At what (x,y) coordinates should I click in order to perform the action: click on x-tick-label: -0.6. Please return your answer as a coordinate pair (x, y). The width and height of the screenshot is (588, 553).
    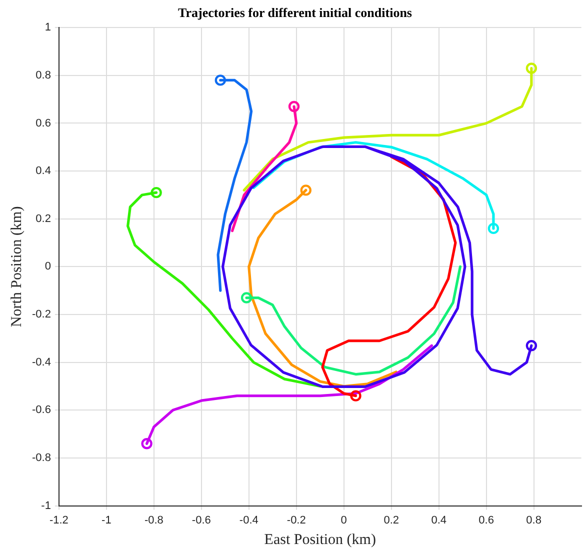
    Looking at the image, I should click on (201, 520).